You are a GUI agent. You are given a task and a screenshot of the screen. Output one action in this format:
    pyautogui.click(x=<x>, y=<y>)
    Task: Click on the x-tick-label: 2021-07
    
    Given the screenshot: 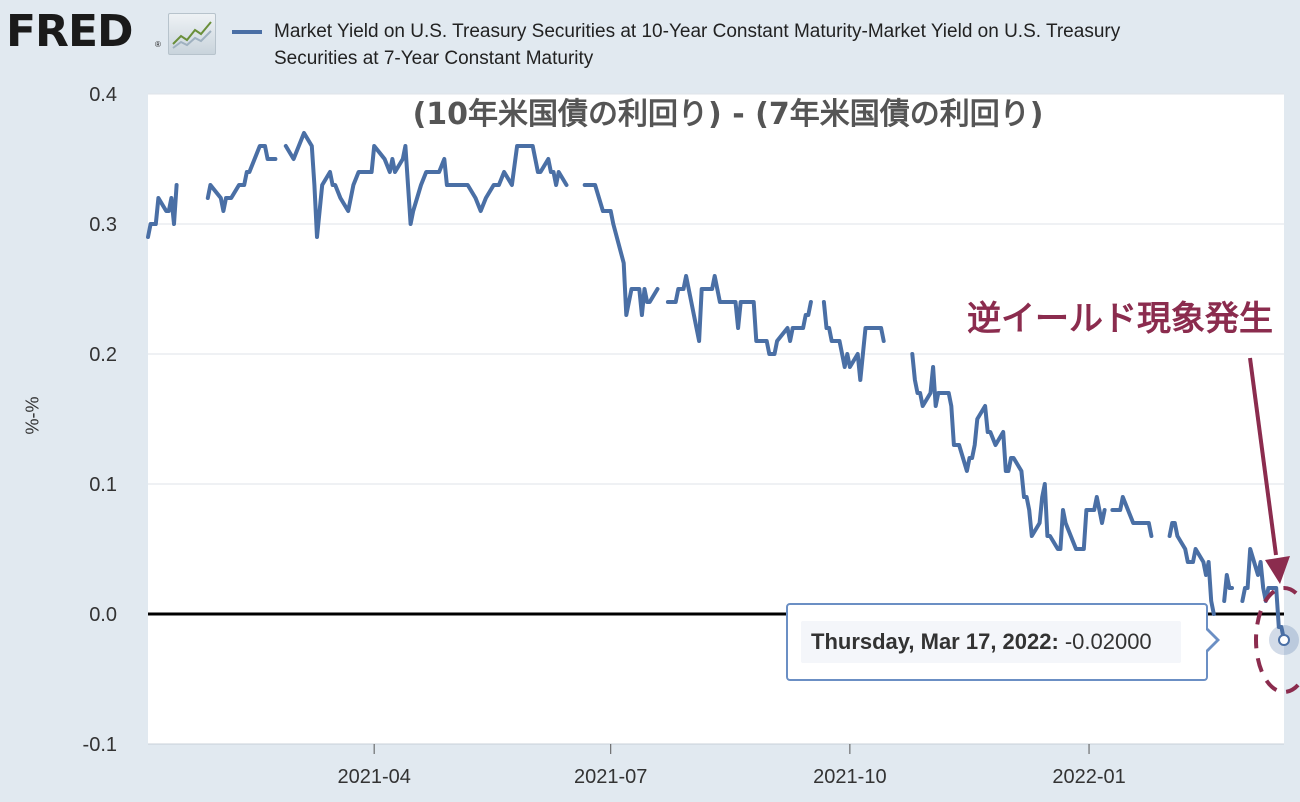 What is the action you would take?
    pyautogui.click(x=610, y=777)
    